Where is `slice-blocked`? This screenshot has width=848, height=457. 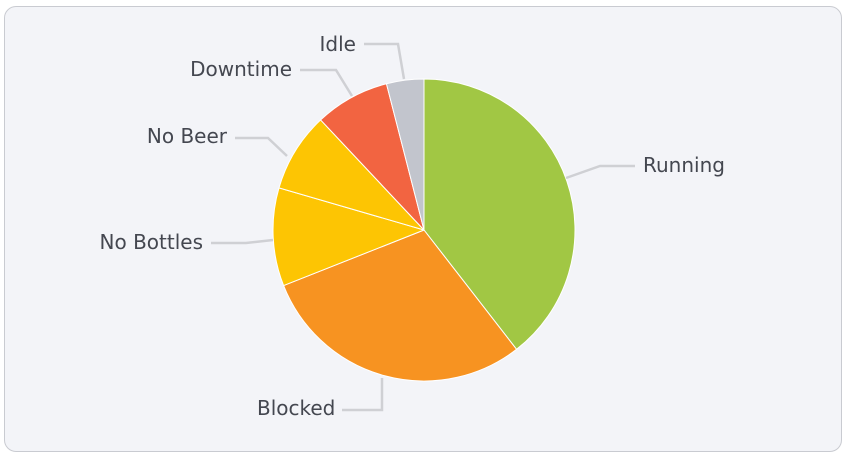
slice-blocked is located at coordinates (400, 305).